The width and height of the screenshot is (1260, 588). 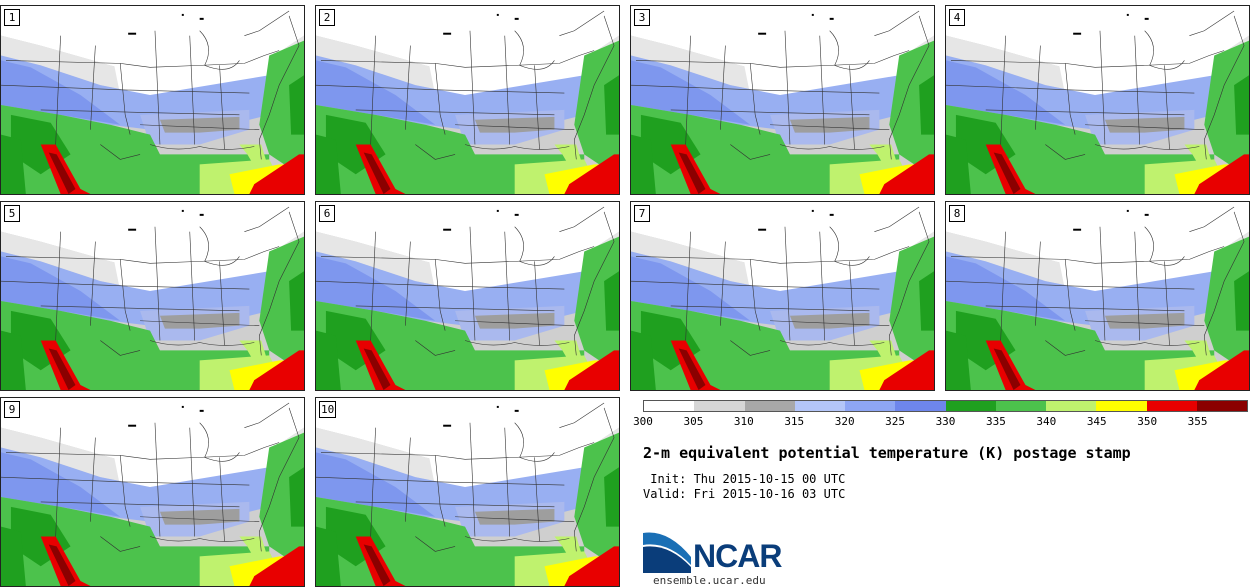 What do you see at coordinates (327, 213) in the screenshot?
I see `member-number-label: 6` at bounding box center [327, 213].